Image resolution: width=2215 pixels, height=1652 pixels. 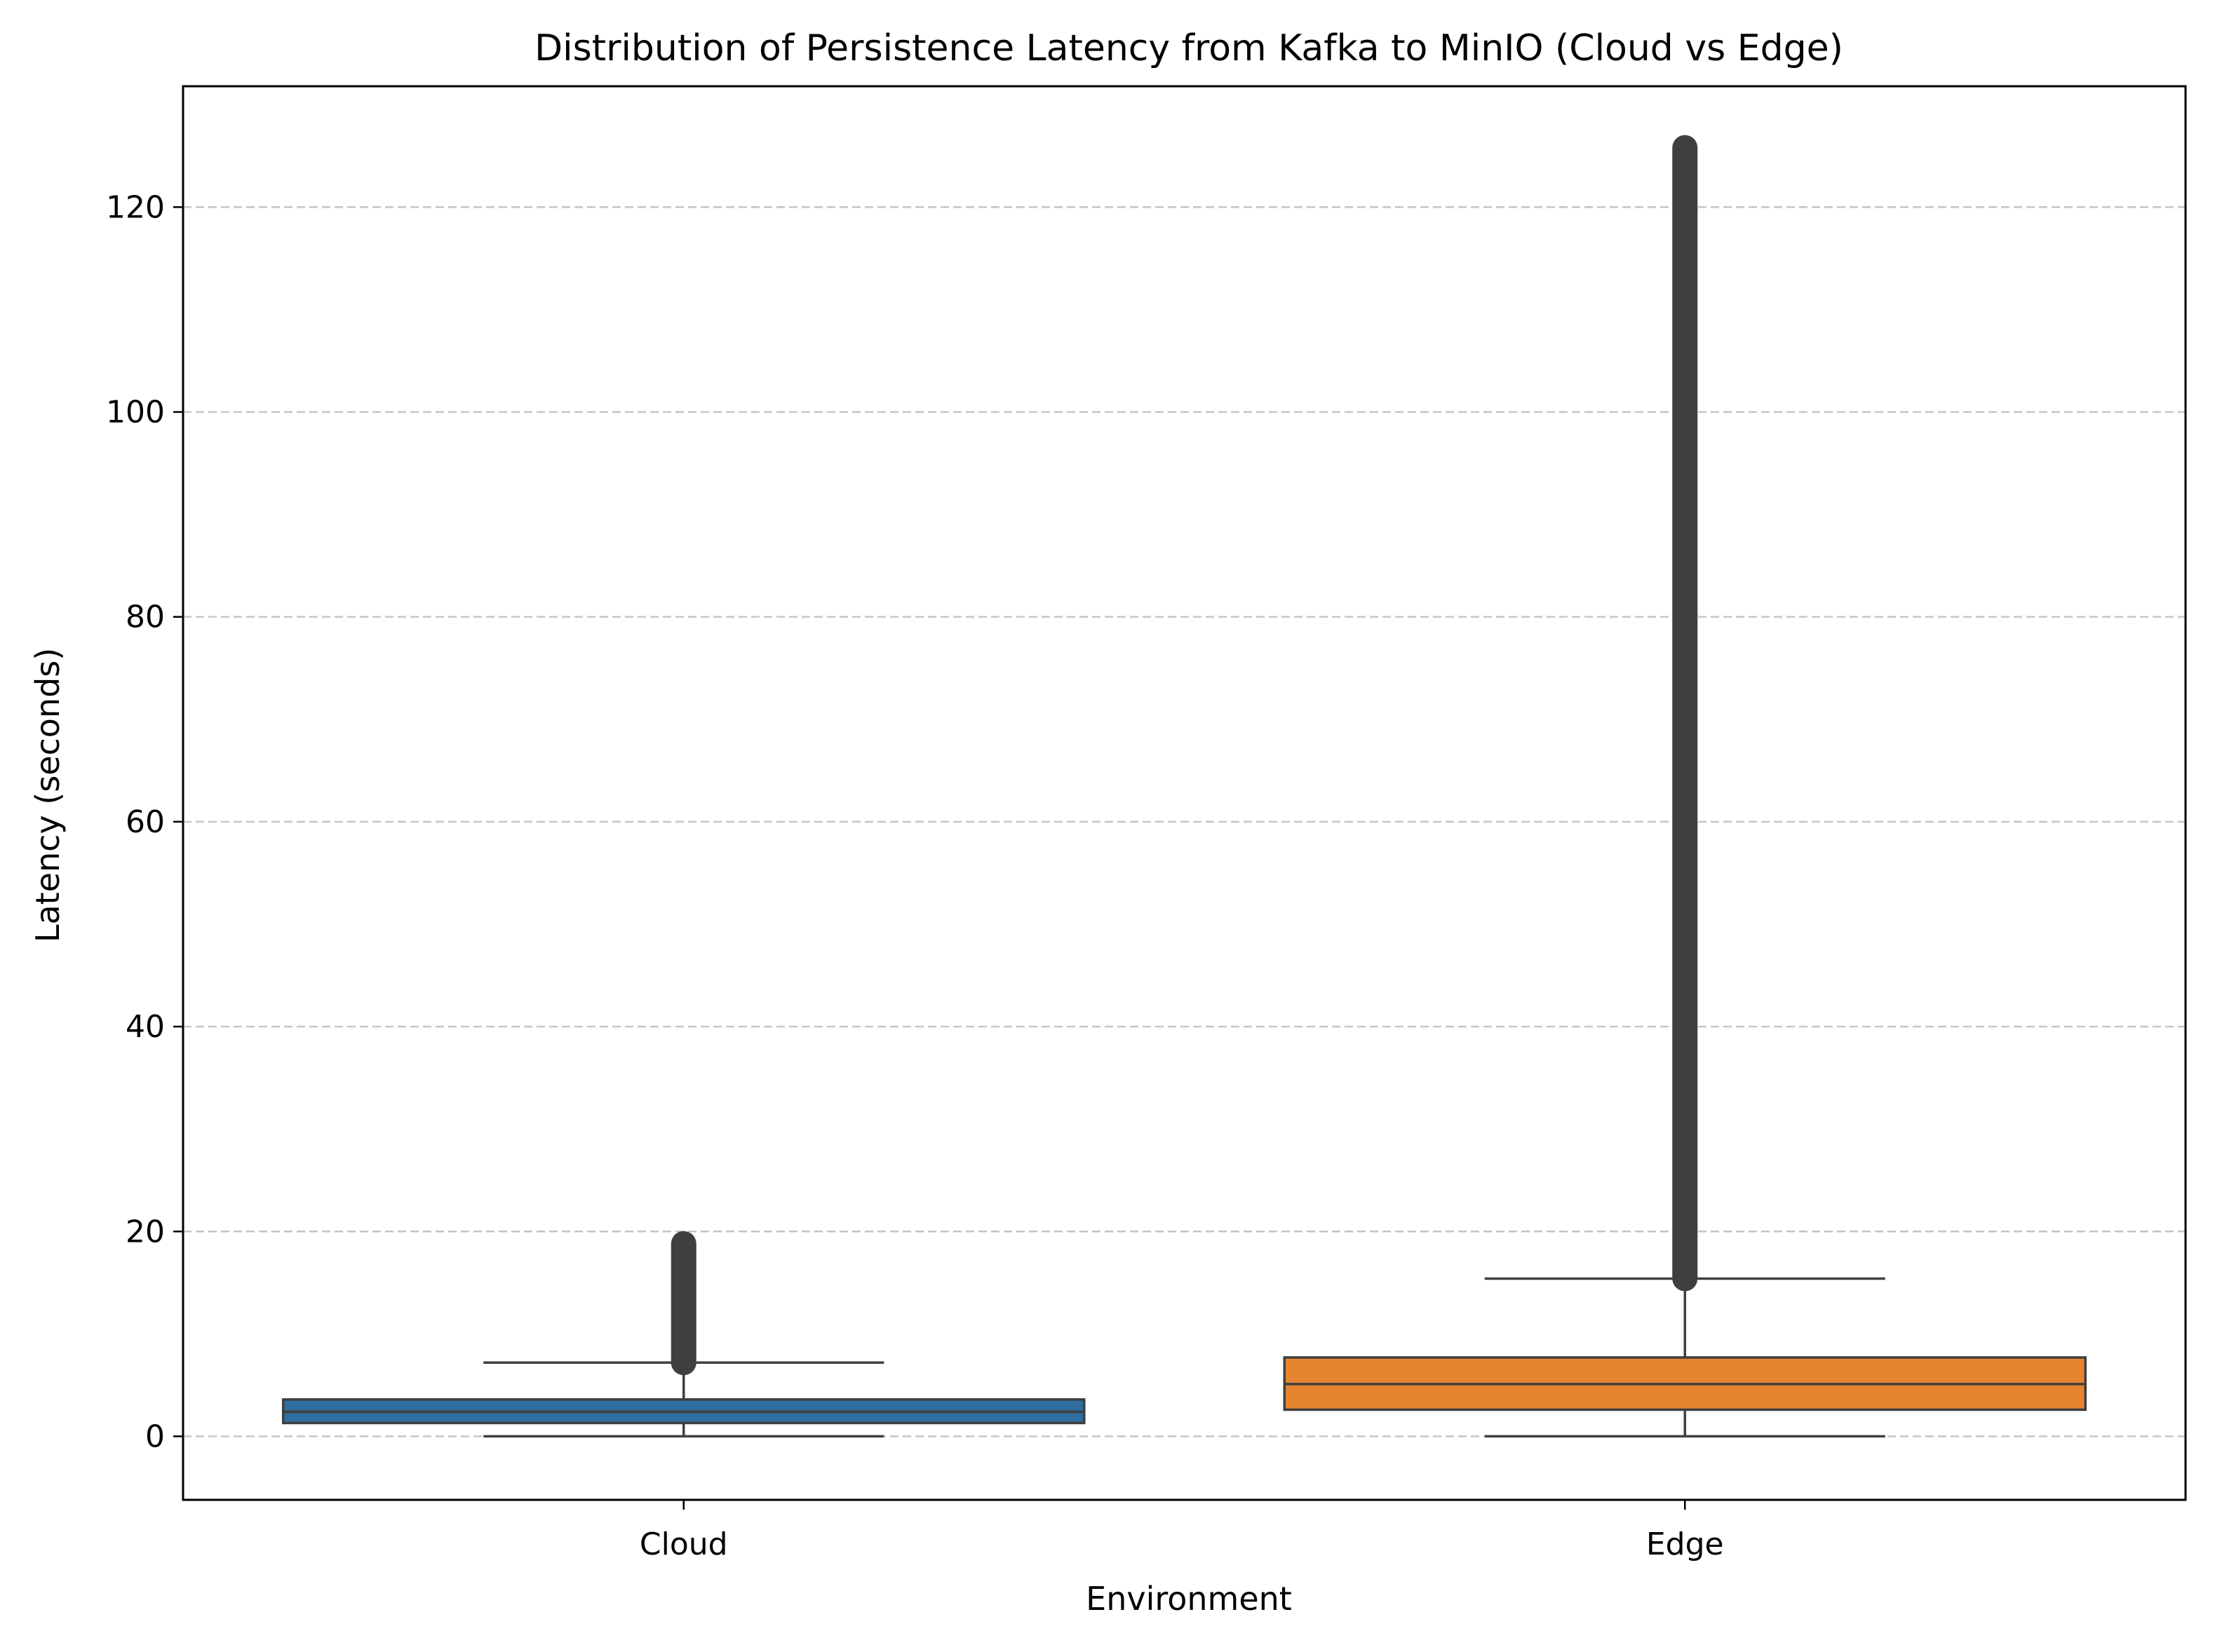 What do you see at coordinates (145, 1232) in the screenshot?
I see `y-tick-label: 20` at bounding box center [145, 1232].